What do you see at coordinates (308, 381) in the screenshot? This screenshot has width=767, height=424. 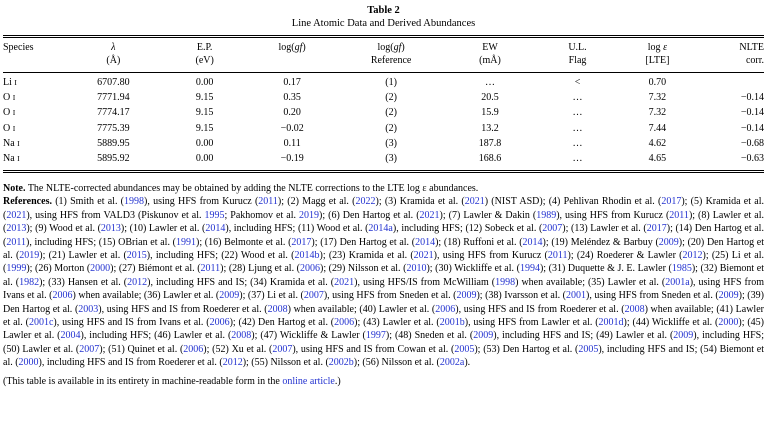 I see `online-article-link: online article` at bounding box center [308, 381].